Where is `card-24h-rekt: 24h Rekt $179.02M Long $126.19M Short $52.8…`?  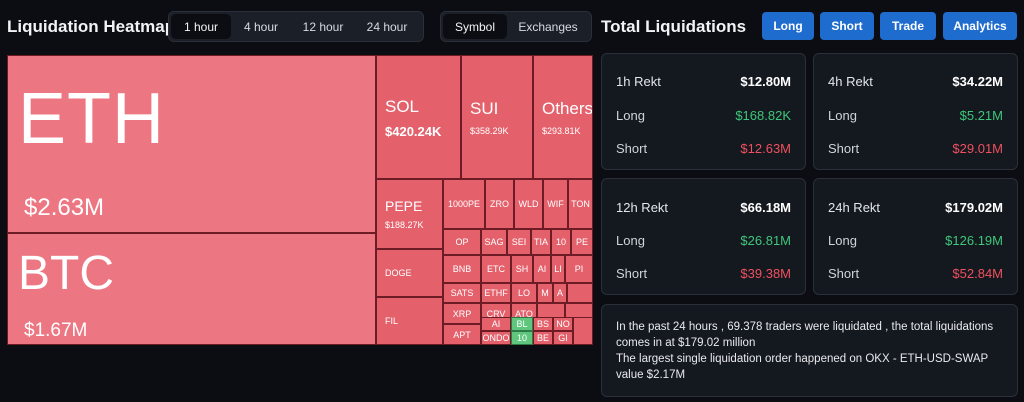
card-24h-rekt: 24h Rekt $179.02M Long $126.19M Short $52.8… is located at coordinates (915, 236).